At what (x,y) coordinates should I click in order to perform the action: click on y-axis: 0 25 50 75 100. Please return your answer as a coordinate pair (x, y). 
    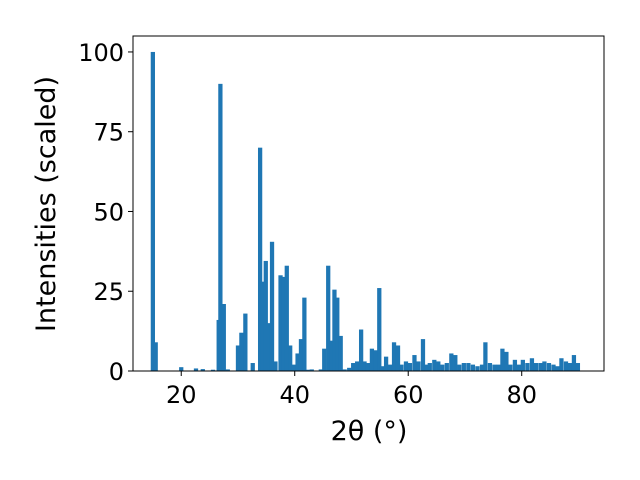
    Looking at the image, I should click on (105, 212).